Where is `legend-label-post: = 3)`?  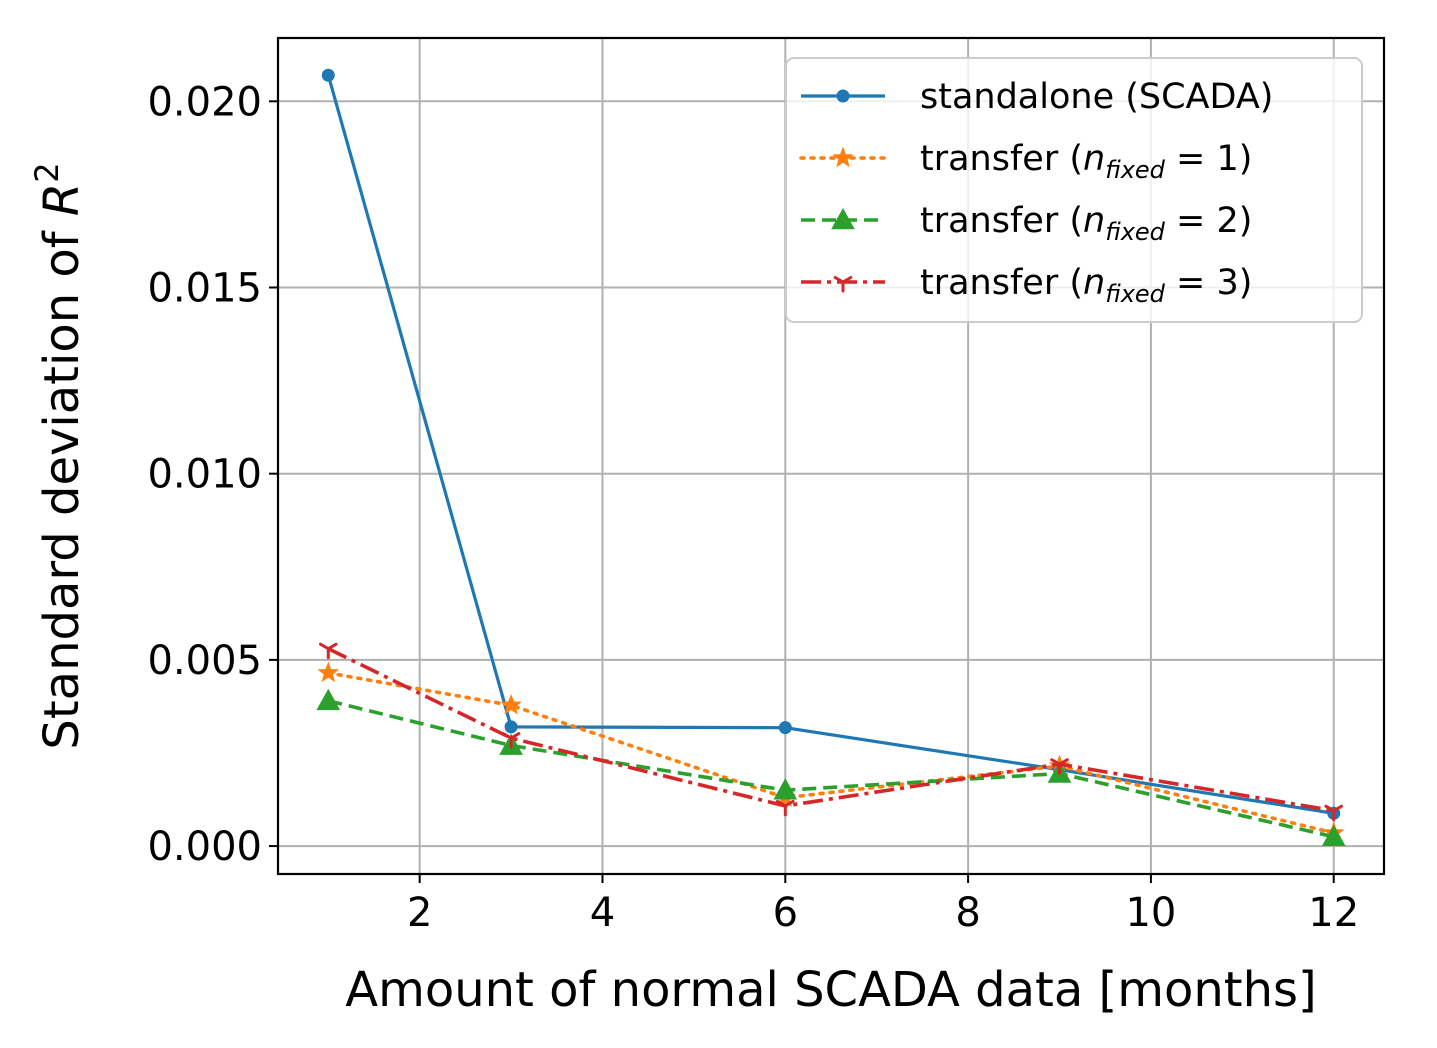 legend-label-post: = 3) is located at coordinates (1209, 283).